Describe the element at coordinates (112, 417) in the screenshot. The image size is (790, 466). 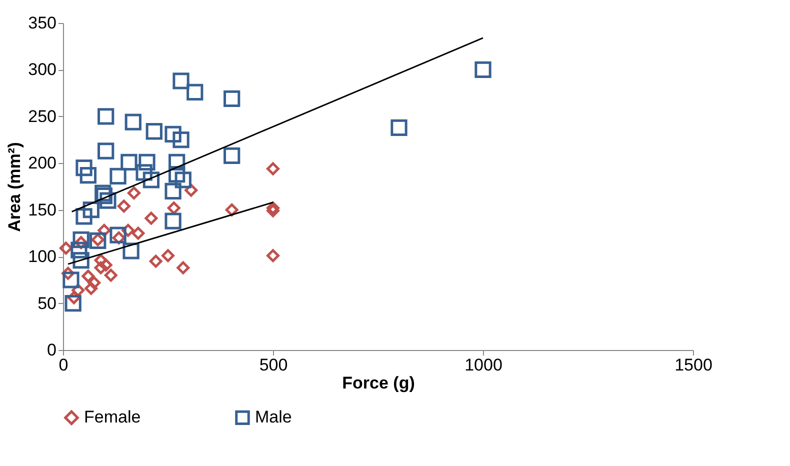
I see `legend-label: Female` at that location.